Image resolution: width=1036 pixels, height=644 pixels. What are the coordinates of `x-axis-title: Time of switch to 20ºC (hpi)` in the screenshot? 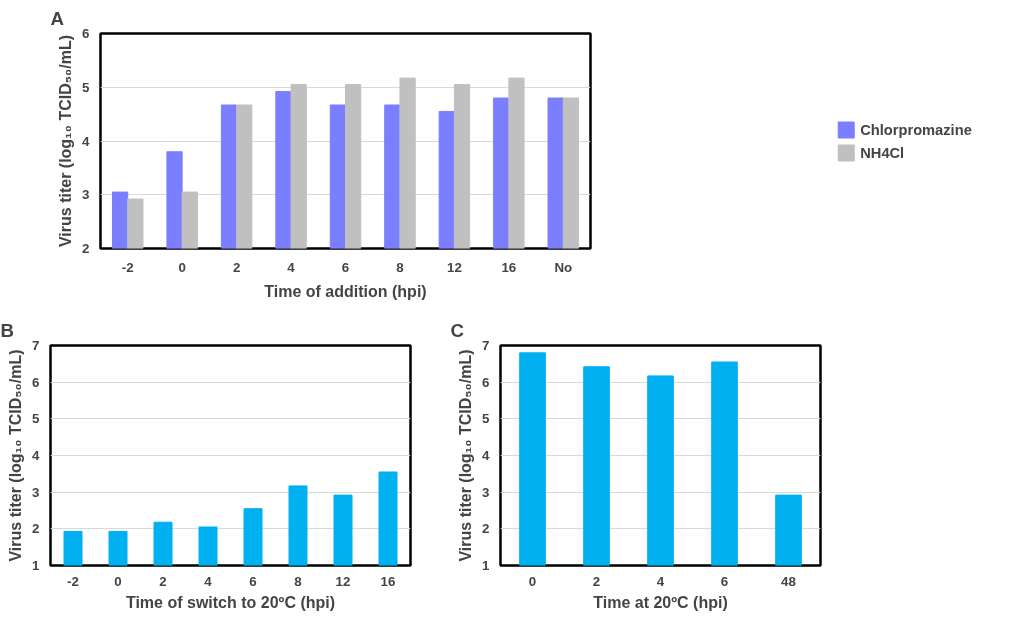 It's located at (230, 602).